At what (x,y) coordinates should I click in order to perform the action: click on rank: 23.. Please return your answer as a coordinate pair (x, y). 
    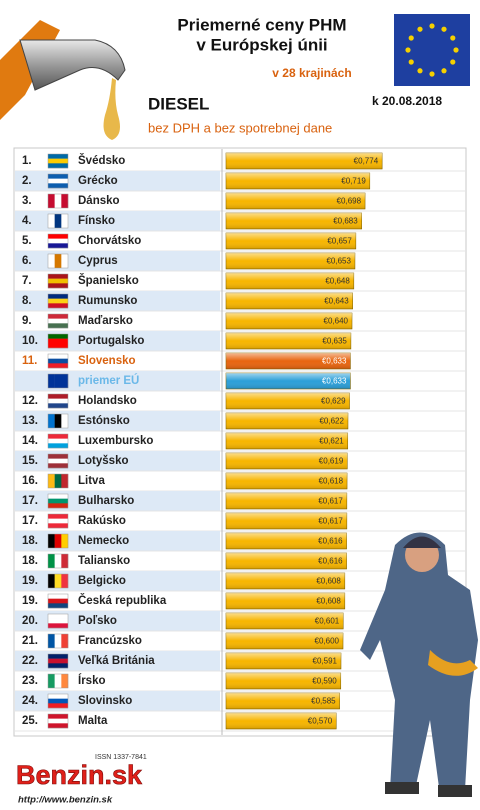
    Looking at the image, I should click on (30, 681).